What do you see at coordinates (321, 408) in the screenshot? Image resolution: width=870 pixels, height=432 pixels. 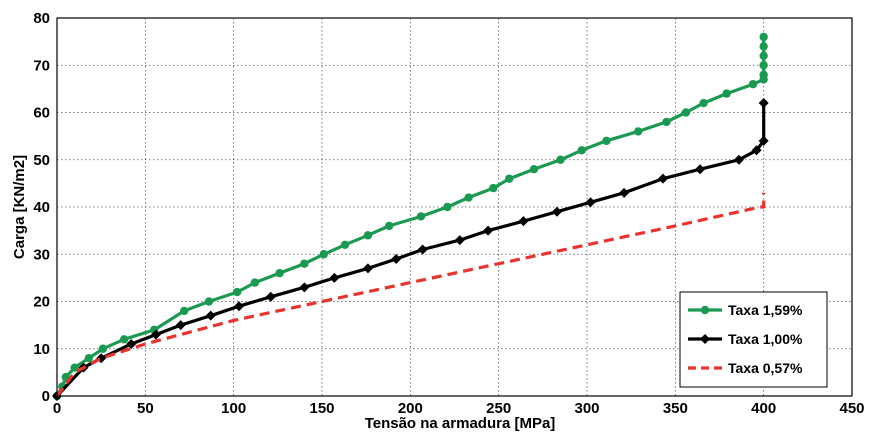 I see `x-tick-label: 150` at bounding box center [321, 408].